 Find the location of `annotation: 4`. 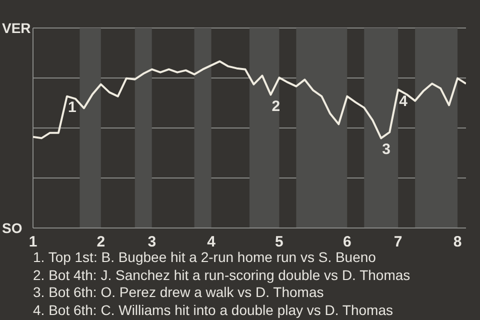

annotation: 4 is located at coordinates (403, 101).